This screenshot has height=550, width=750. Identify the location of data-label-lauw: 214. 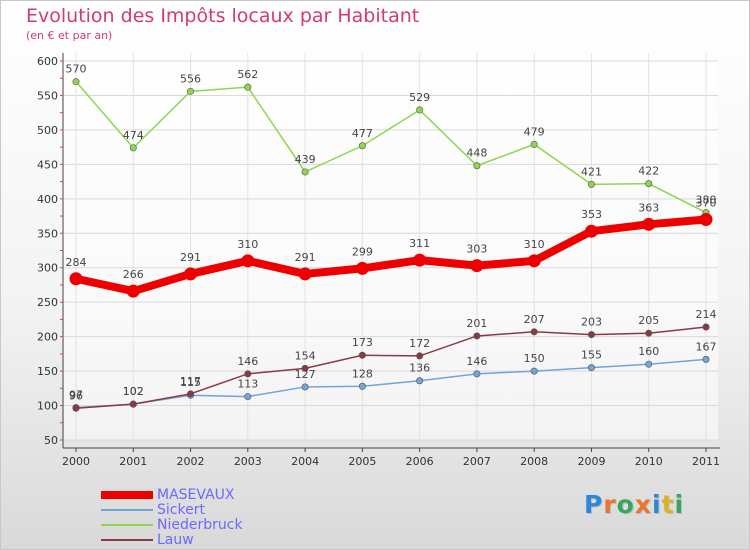
(706, 314).